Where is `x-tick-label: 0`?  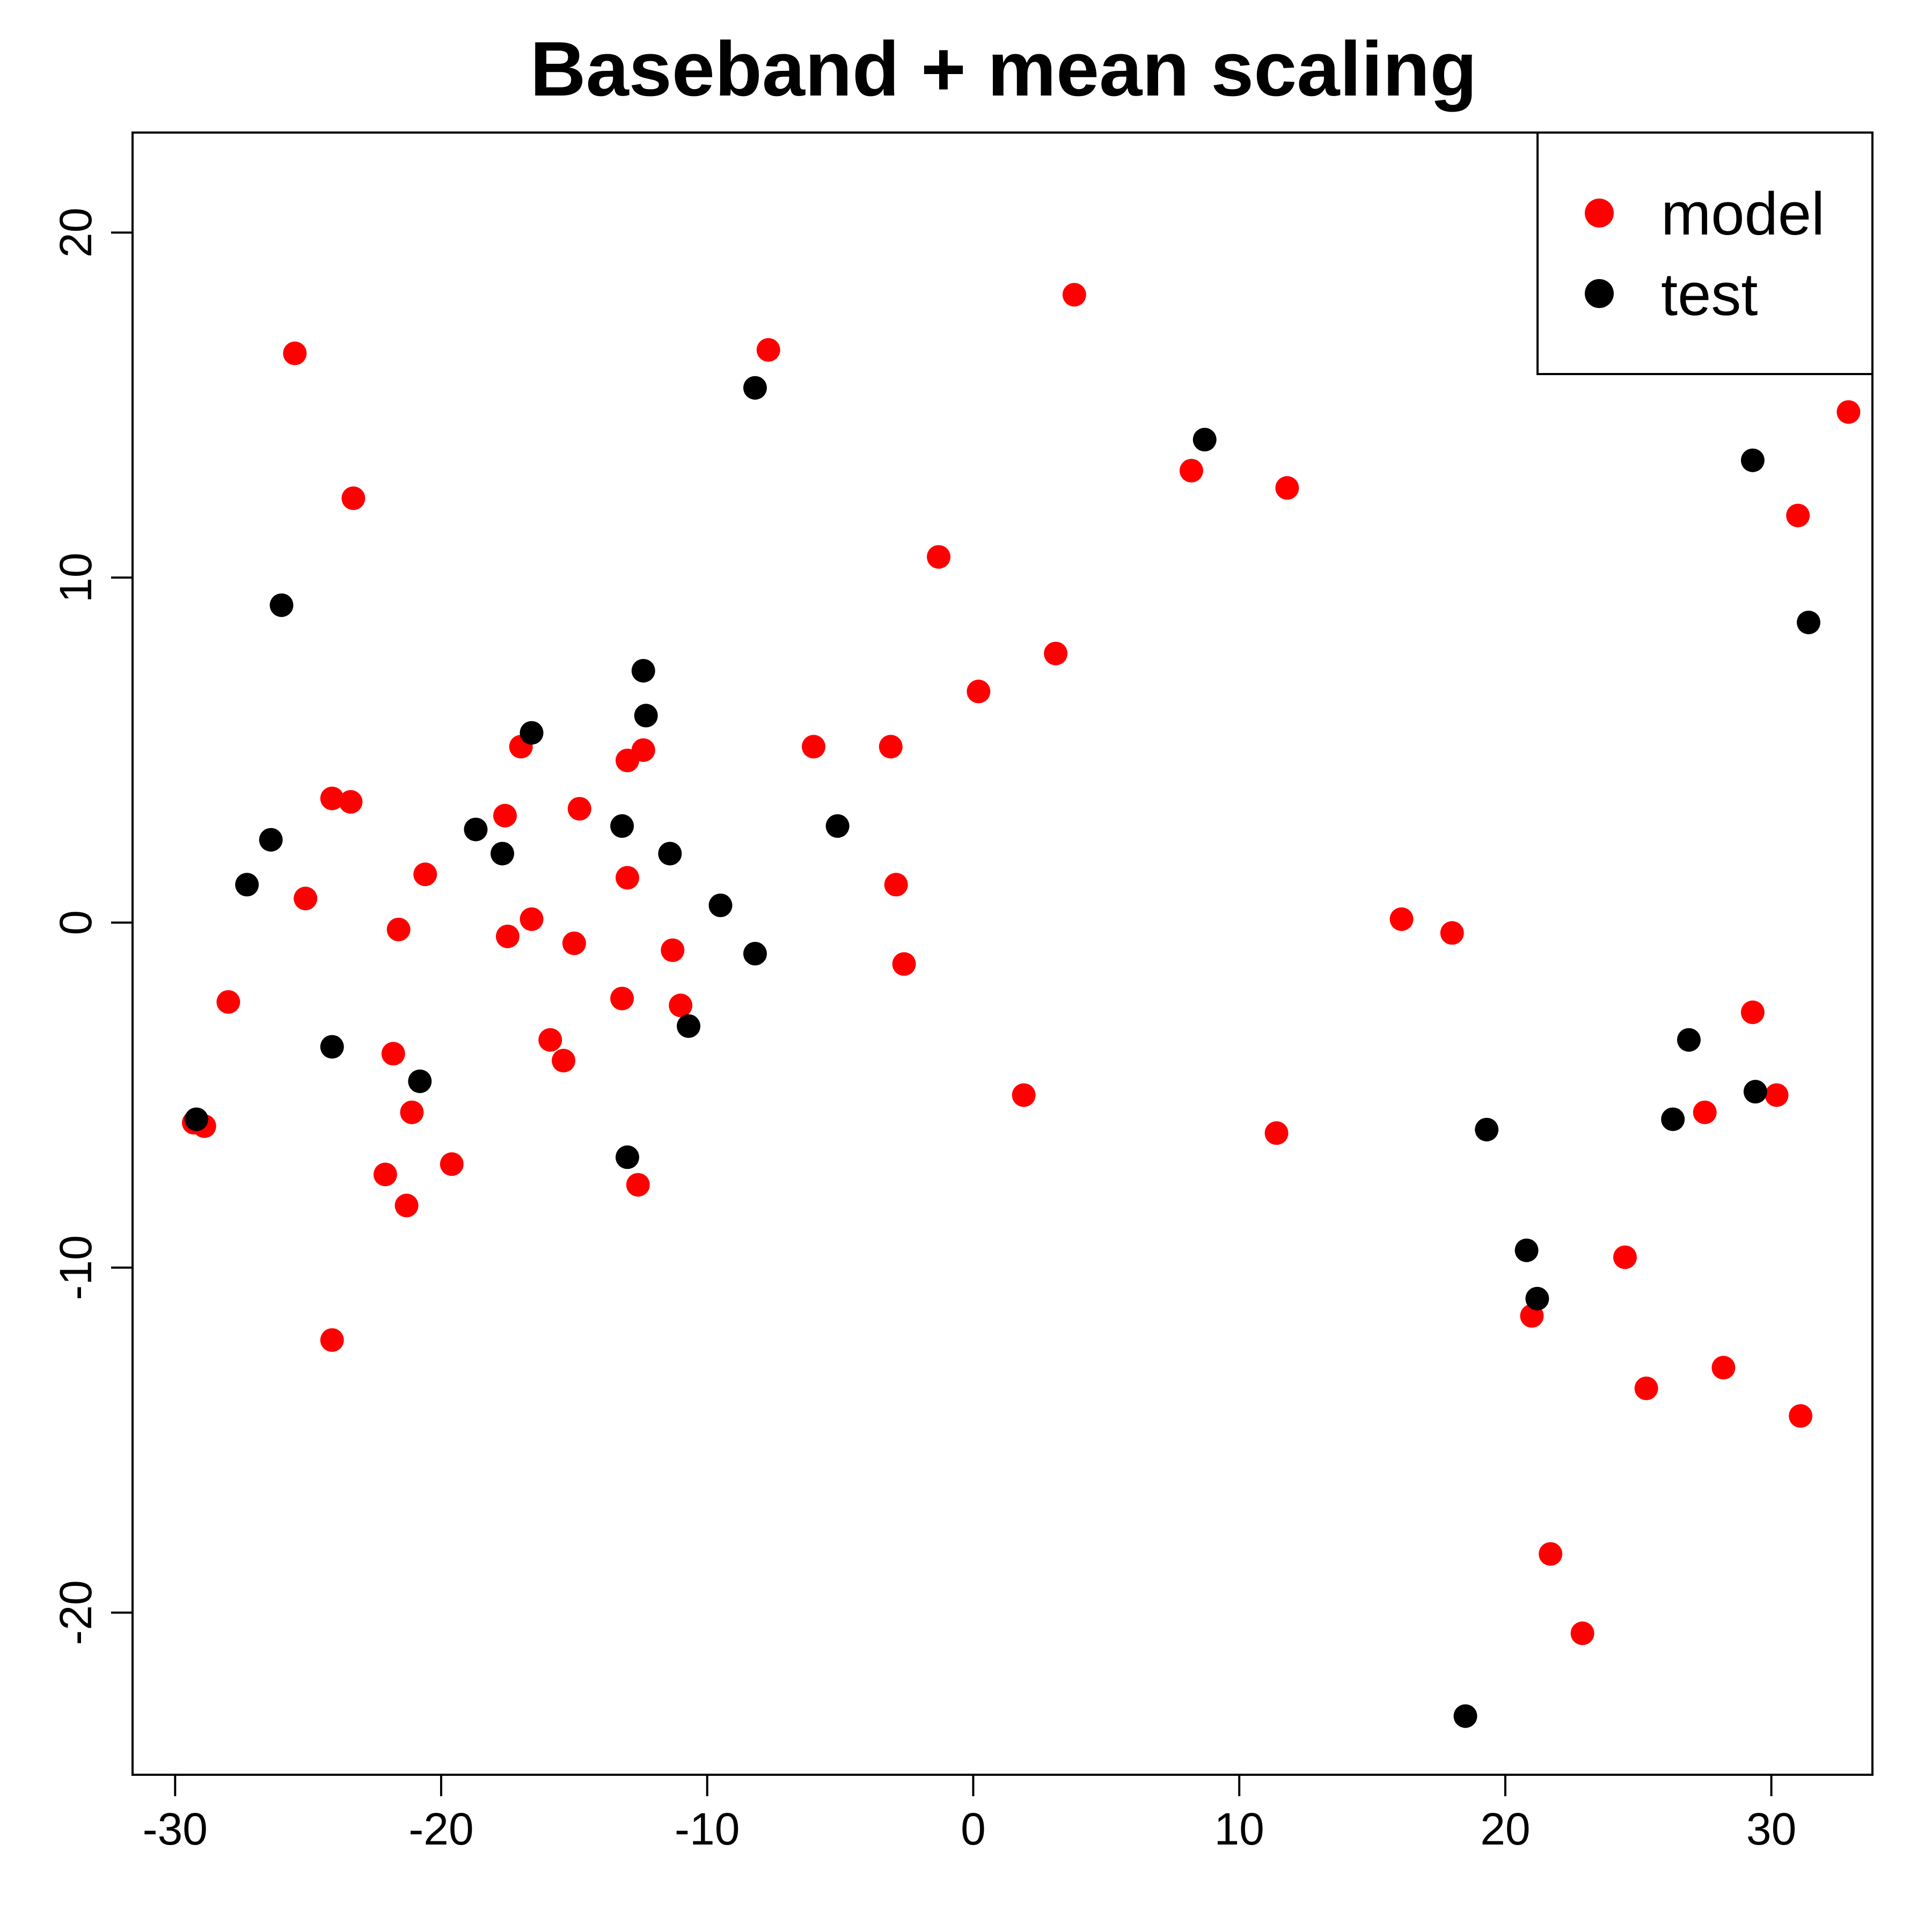 x-tick-label: 0 is located at coordinates (973, 1829).